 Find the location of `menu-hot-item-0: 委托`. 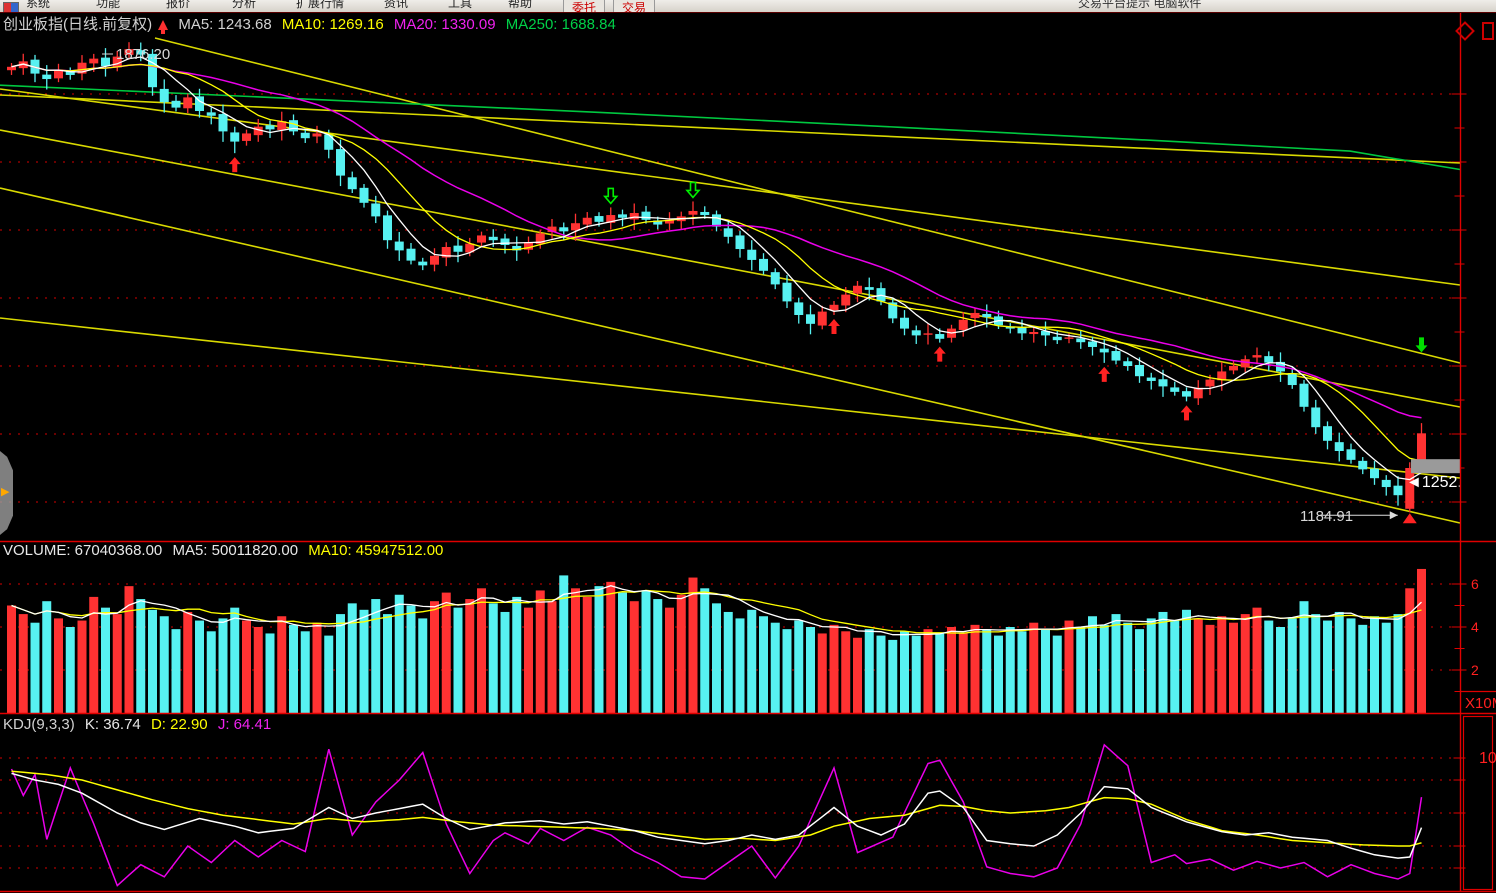

menu-hot-item-0: 委托 is located at coordinates (584, 6).